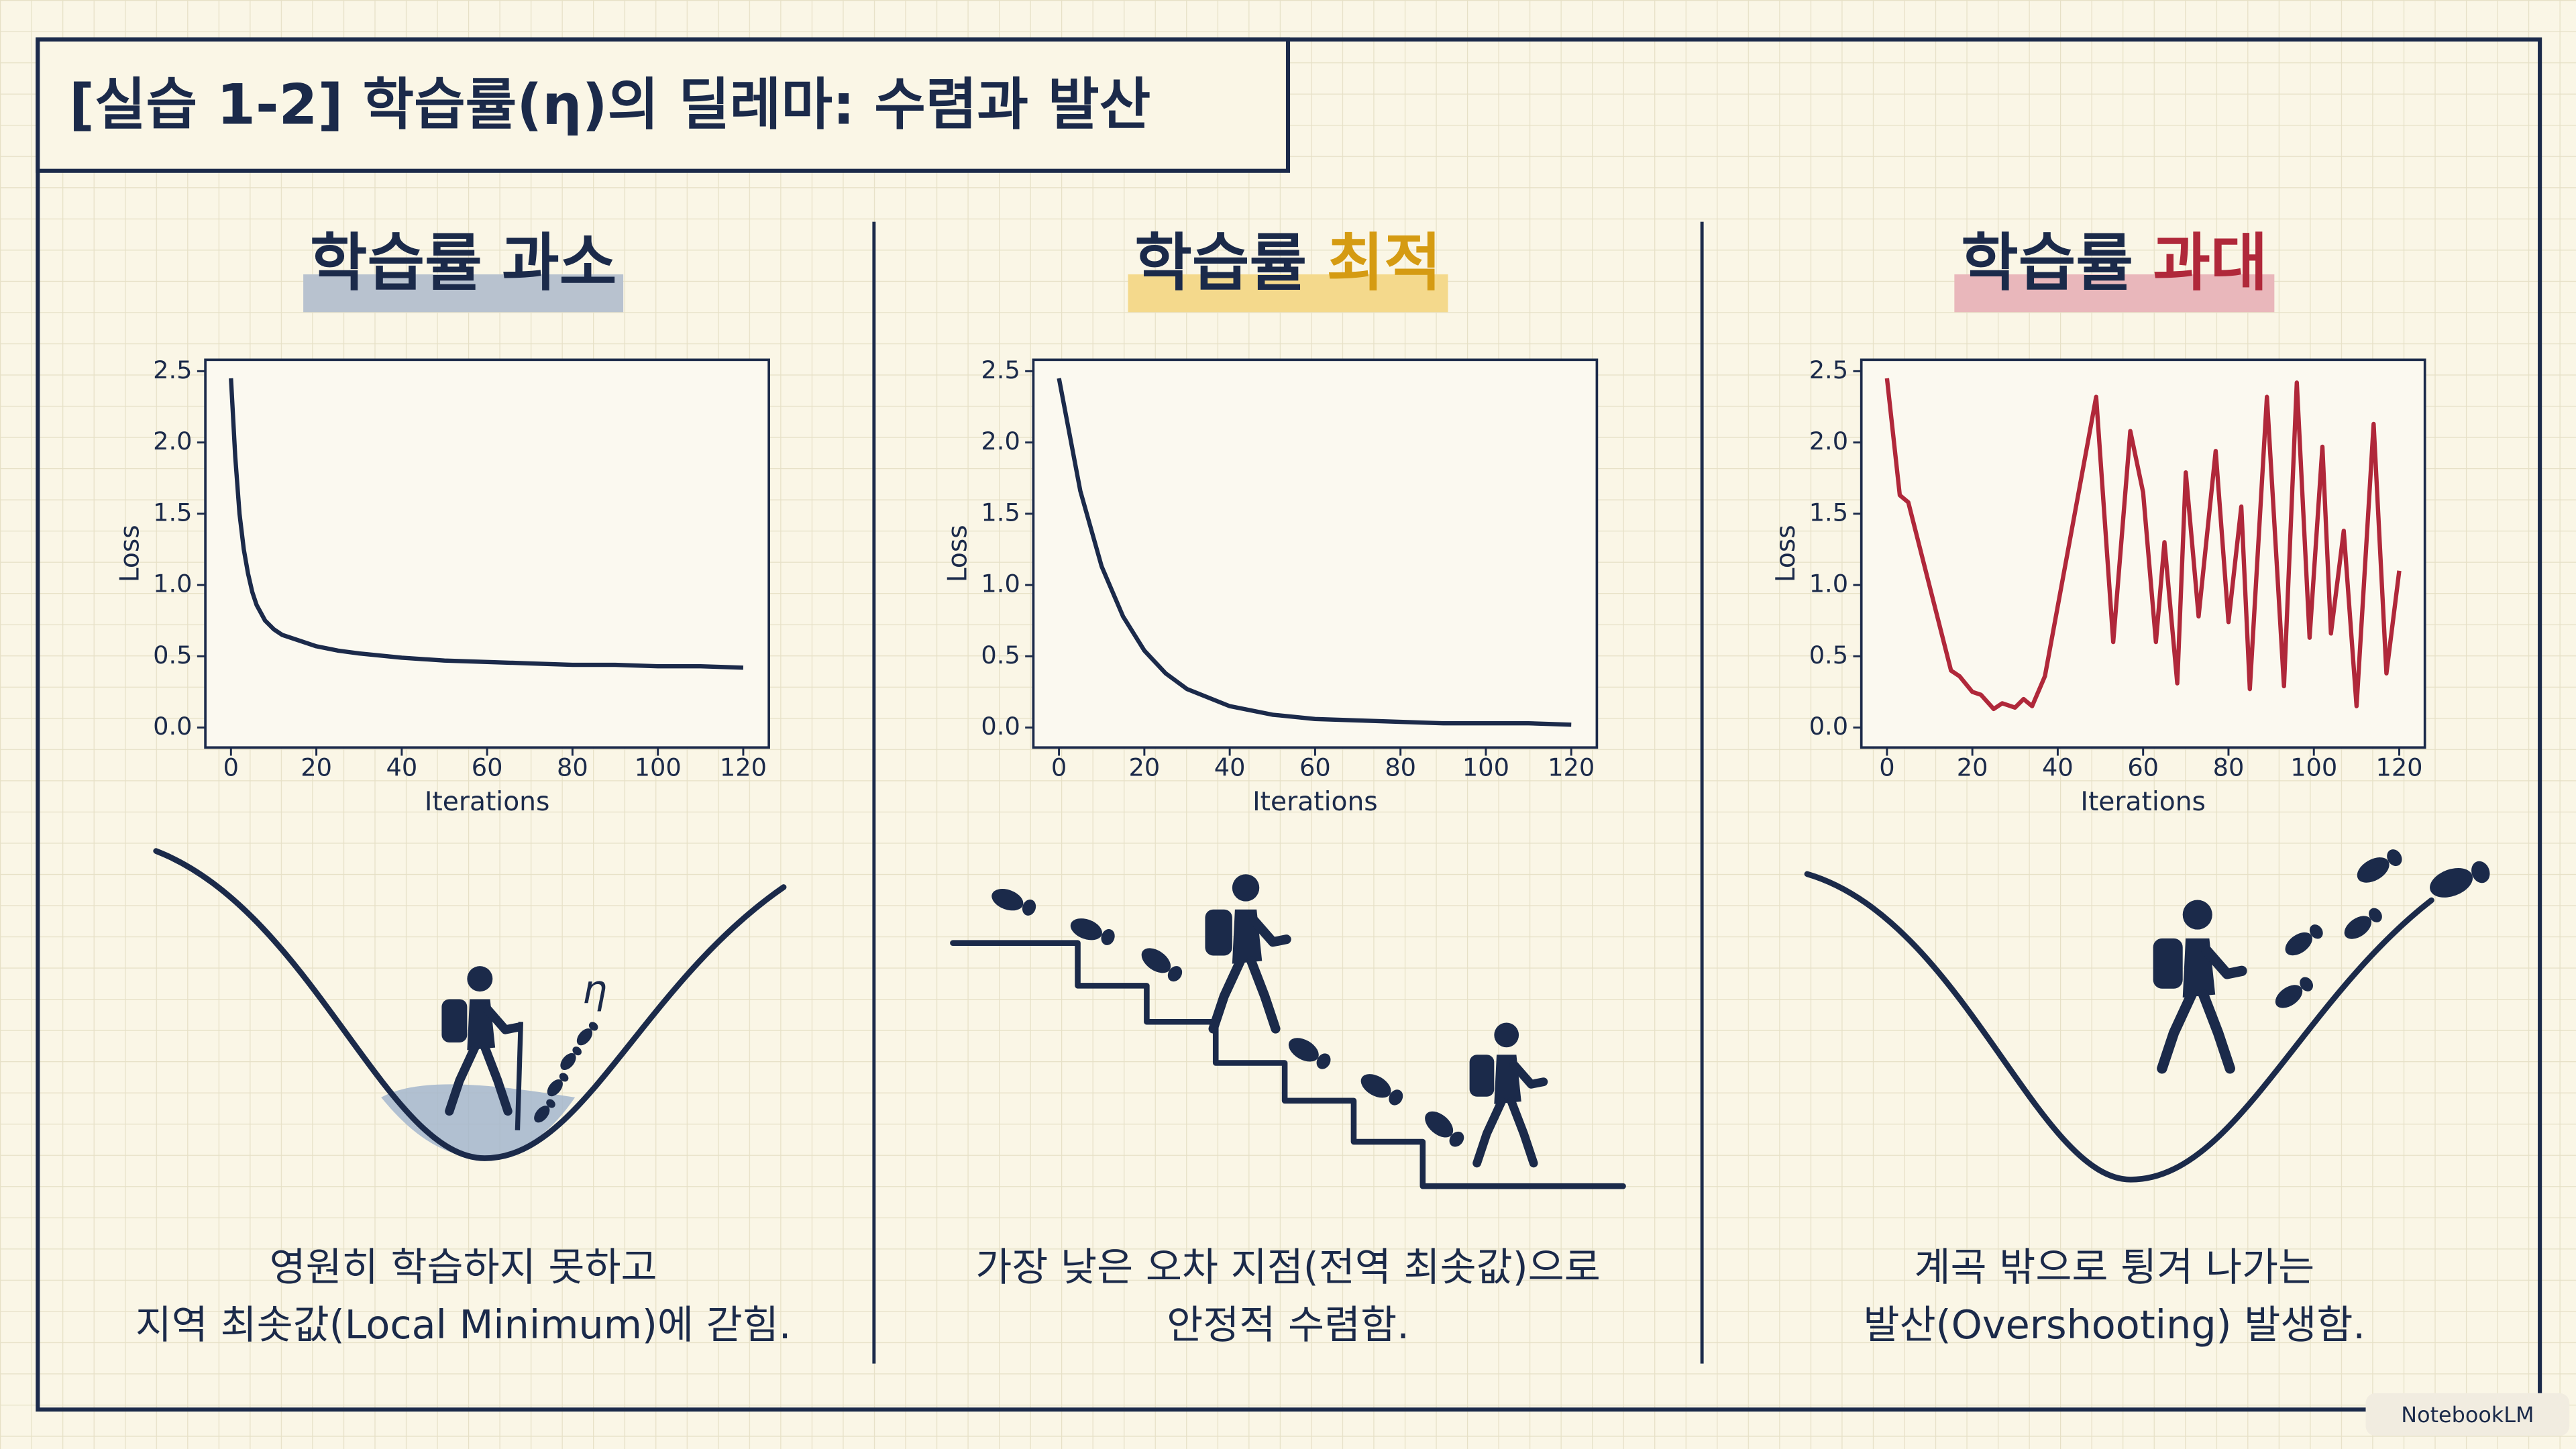  Describe the element at coordinates (1288, 1064) in the screenshot. I see `stairs` at that location.